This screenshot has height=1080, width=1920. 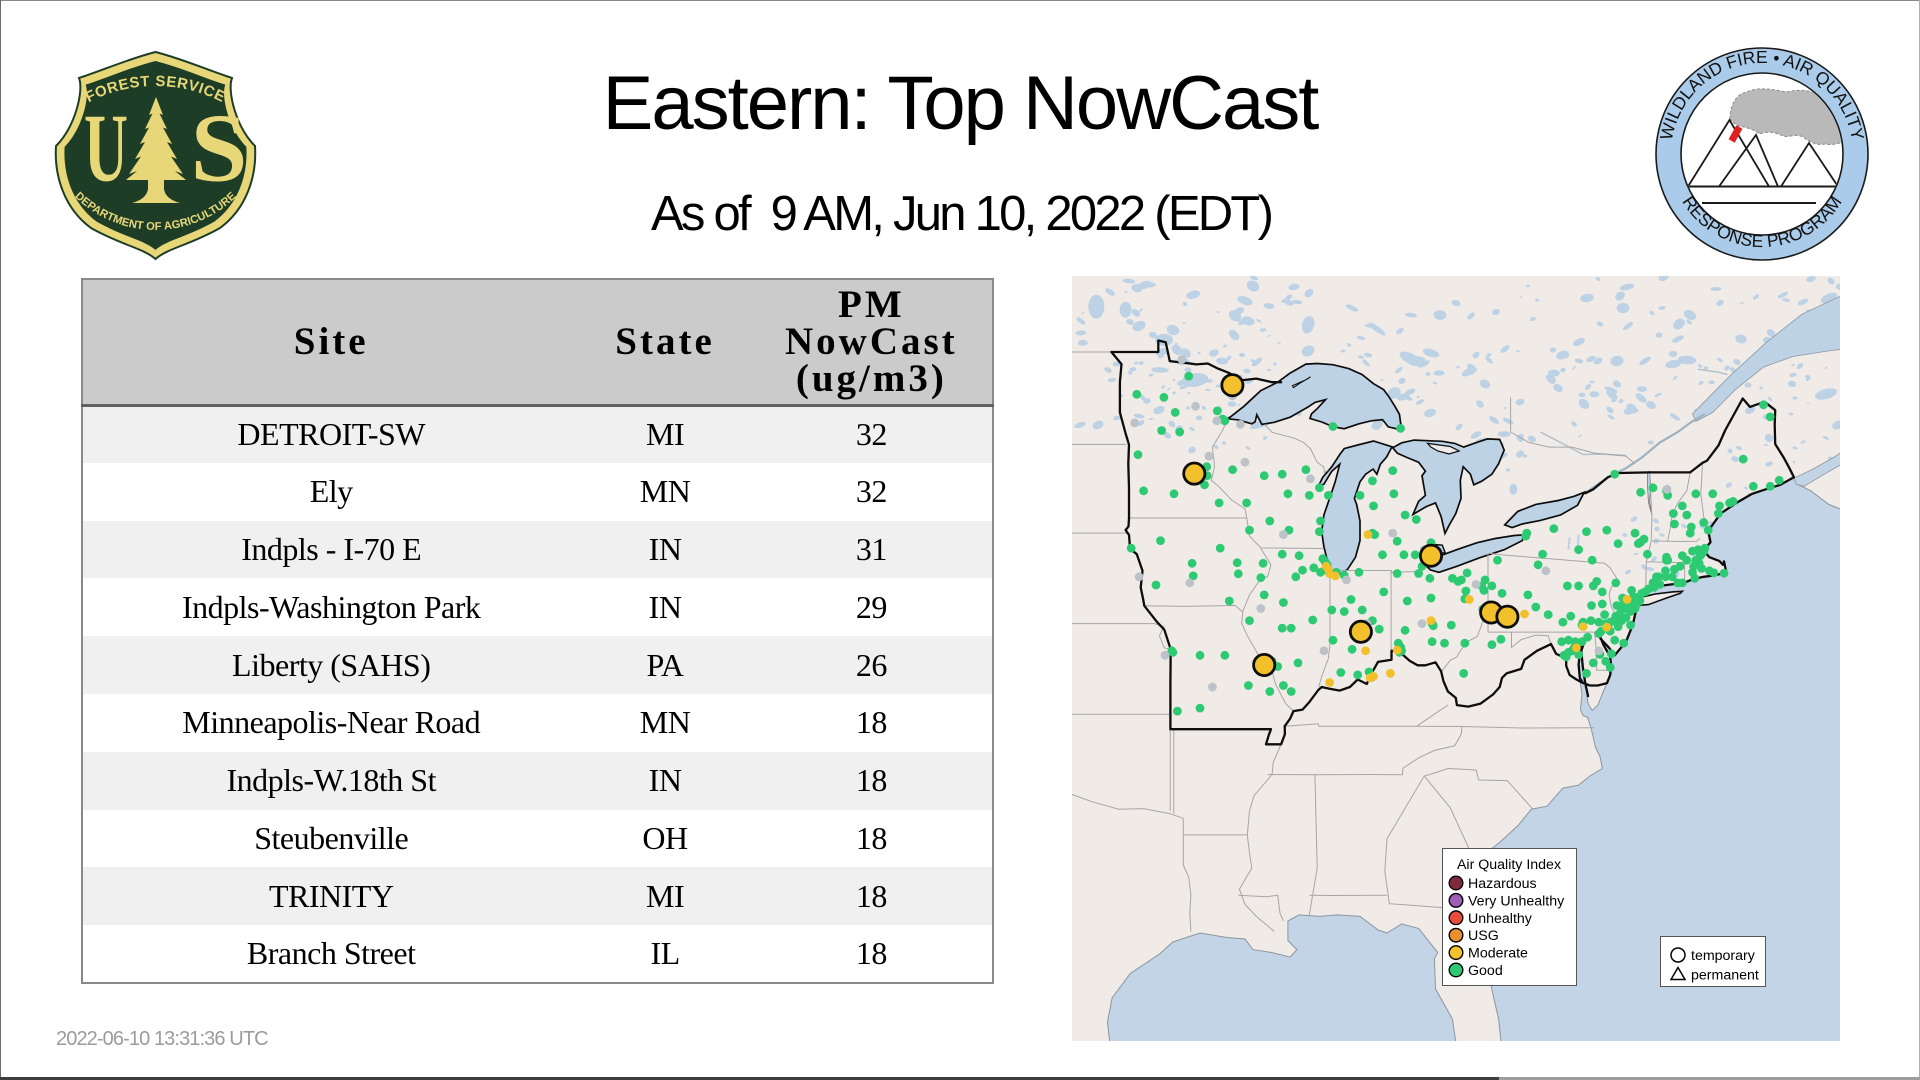 What do you see at coordinates (1725, 976) in the screenshot?
I see `svg-text: permanent` at bounding box center [1725, 976].